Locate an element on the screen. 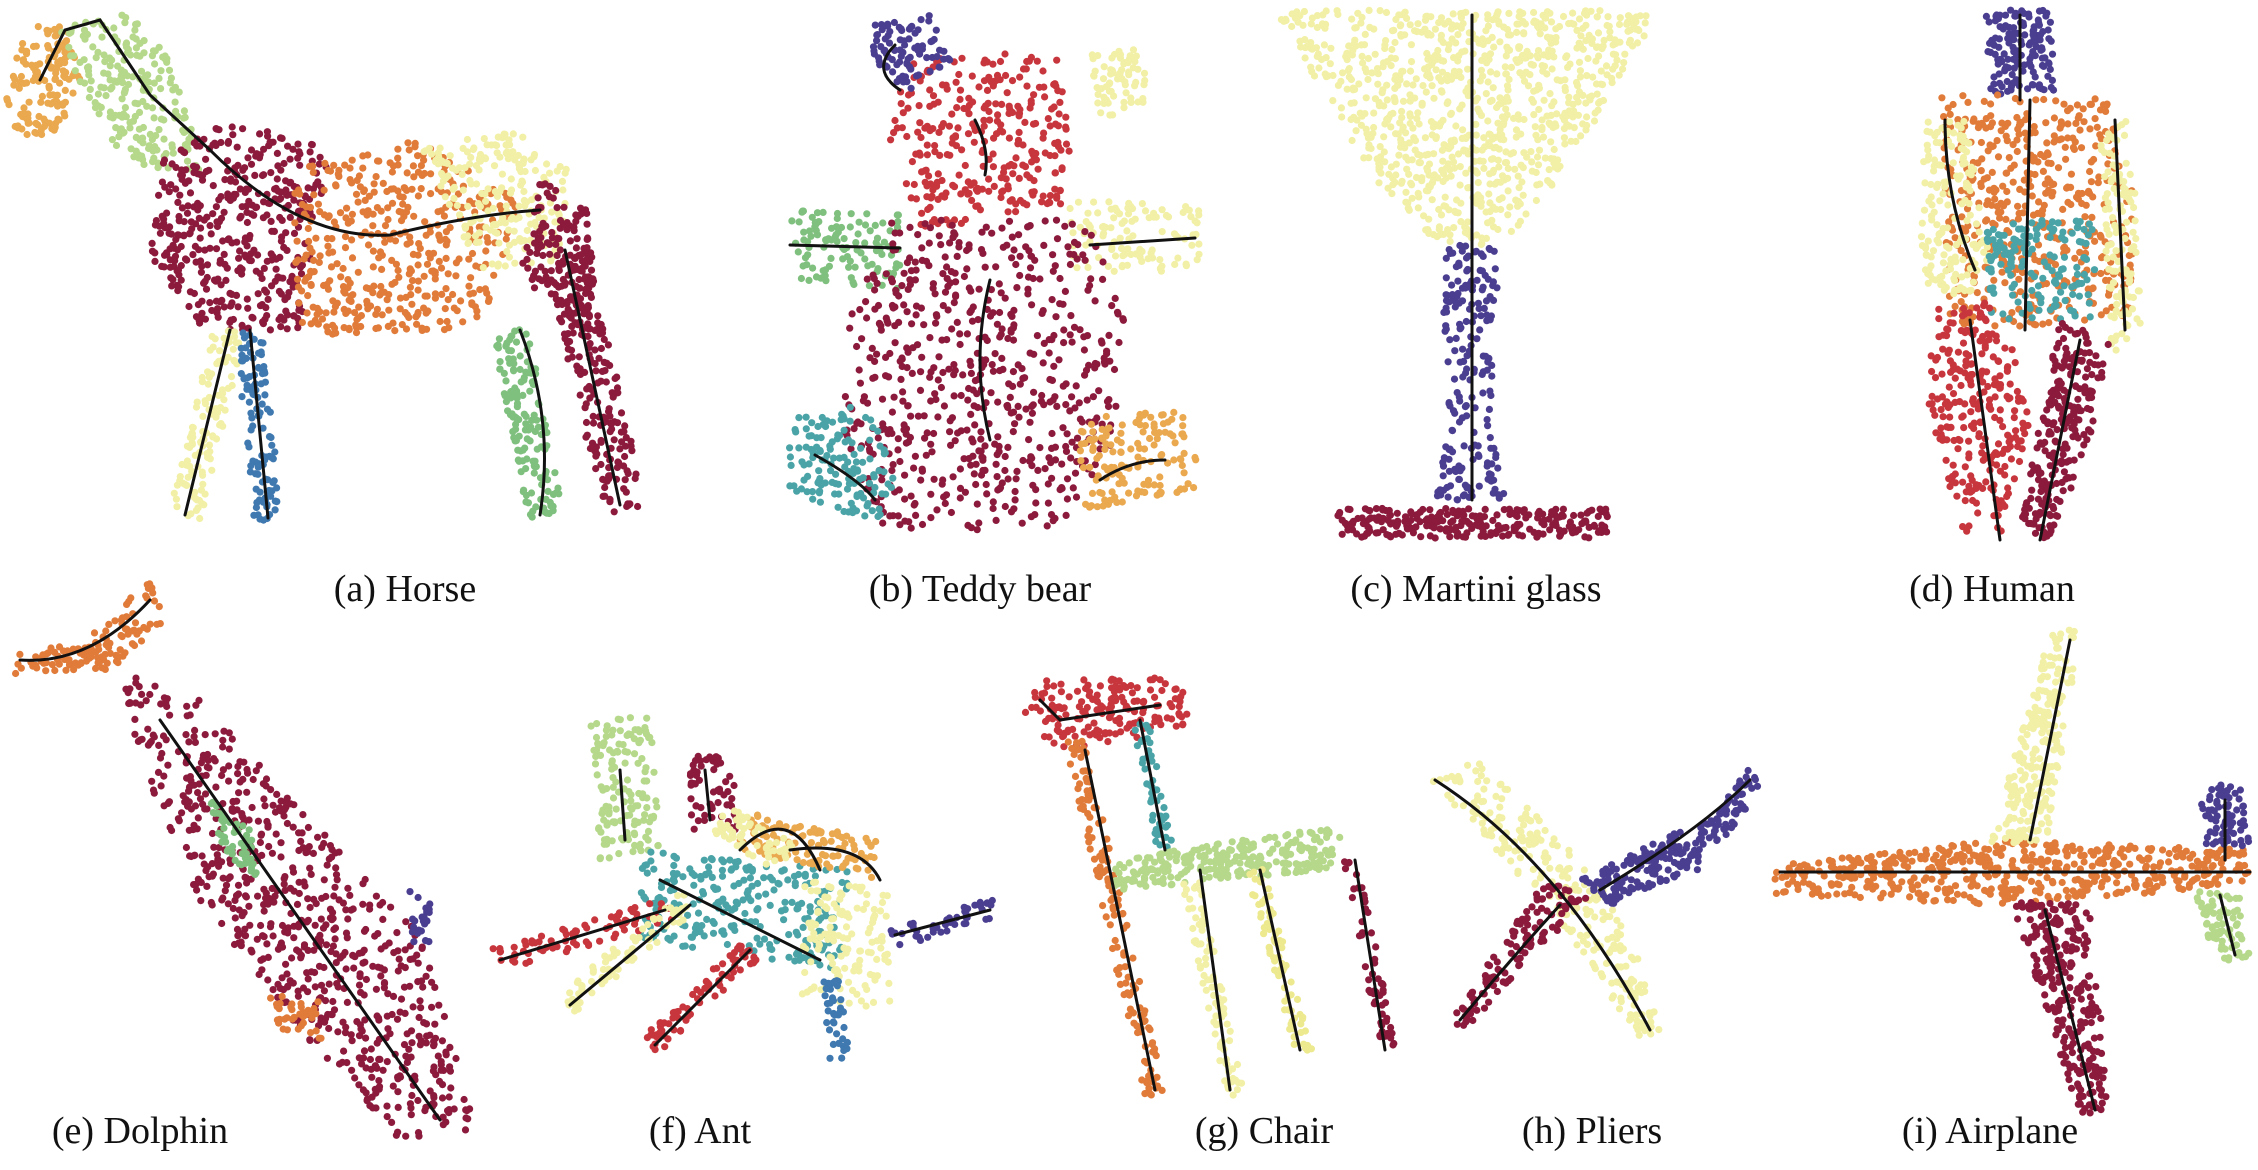 Image resolution: width=2258 pixels, height=1170 pixels. point-cloud-i-wing-top is located at coordinates (2033, 736).